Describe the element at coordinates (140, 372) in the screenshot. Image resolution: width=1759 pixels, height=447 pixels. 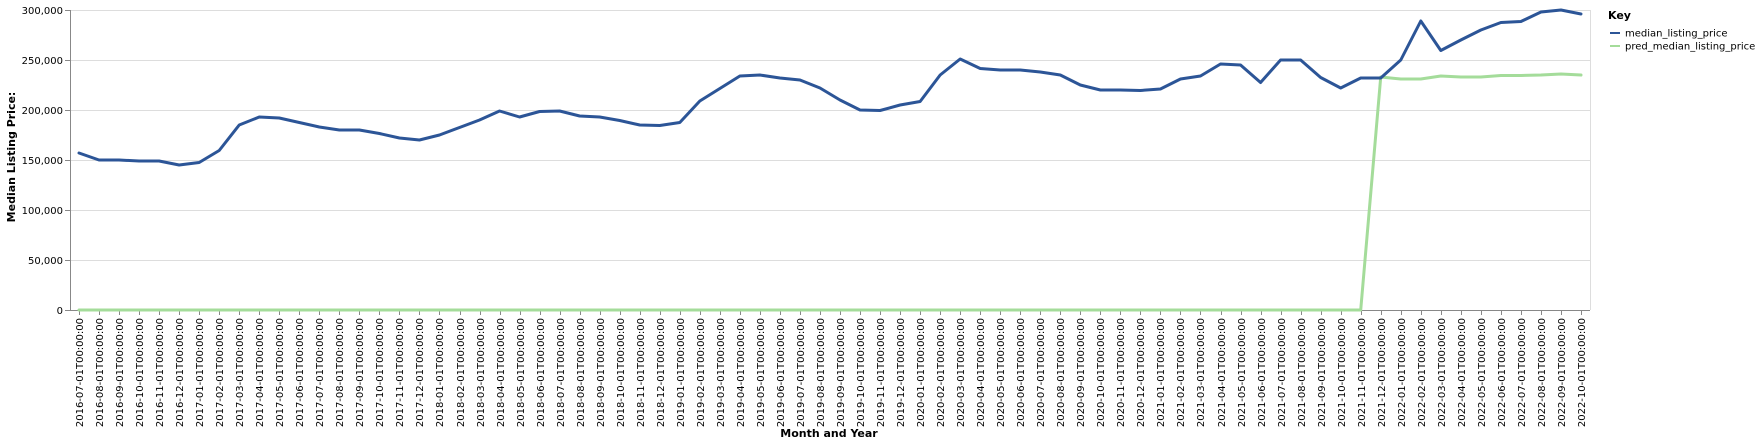
I see `x-tick-label: 2016-10-01T00:00:00` at that location.